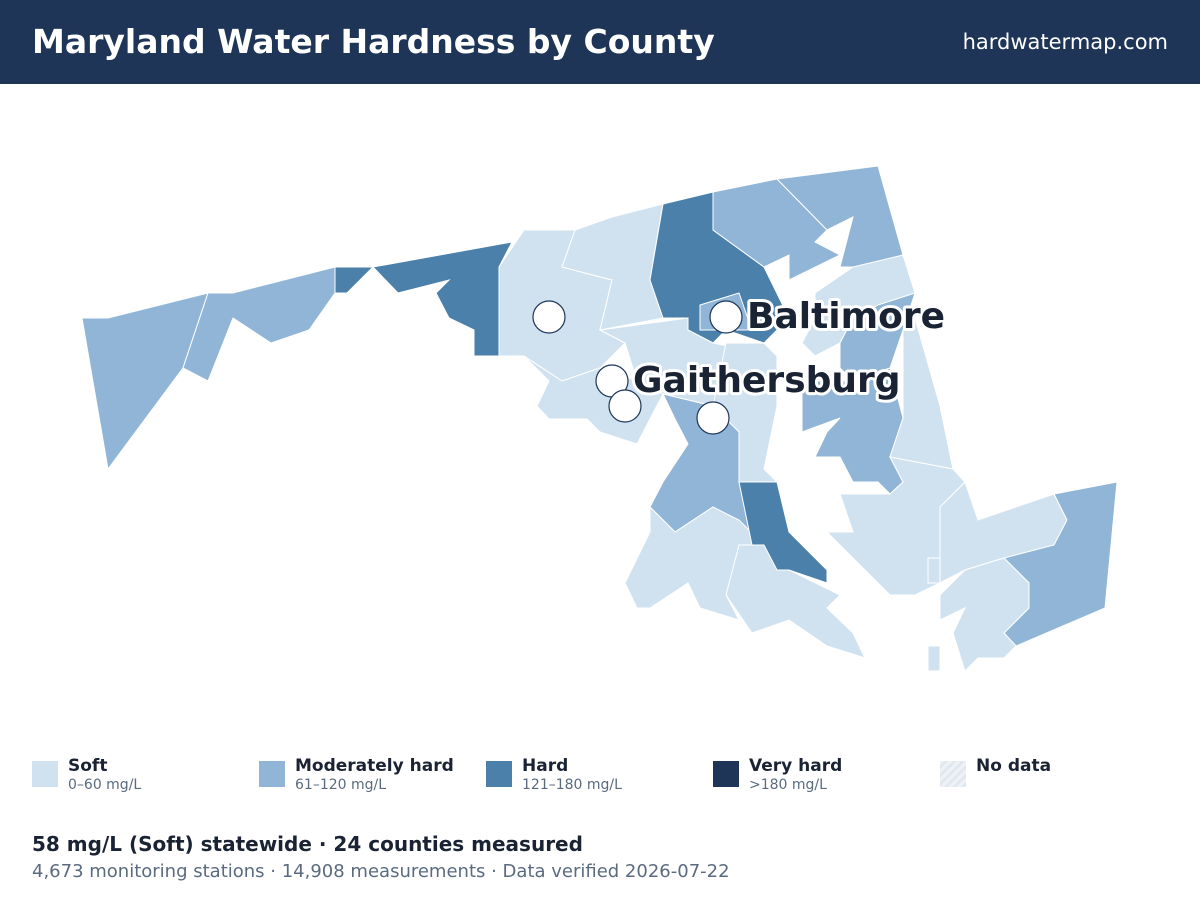  I want to click on title: Maryland Water Hardness by County, so click(373, 41).